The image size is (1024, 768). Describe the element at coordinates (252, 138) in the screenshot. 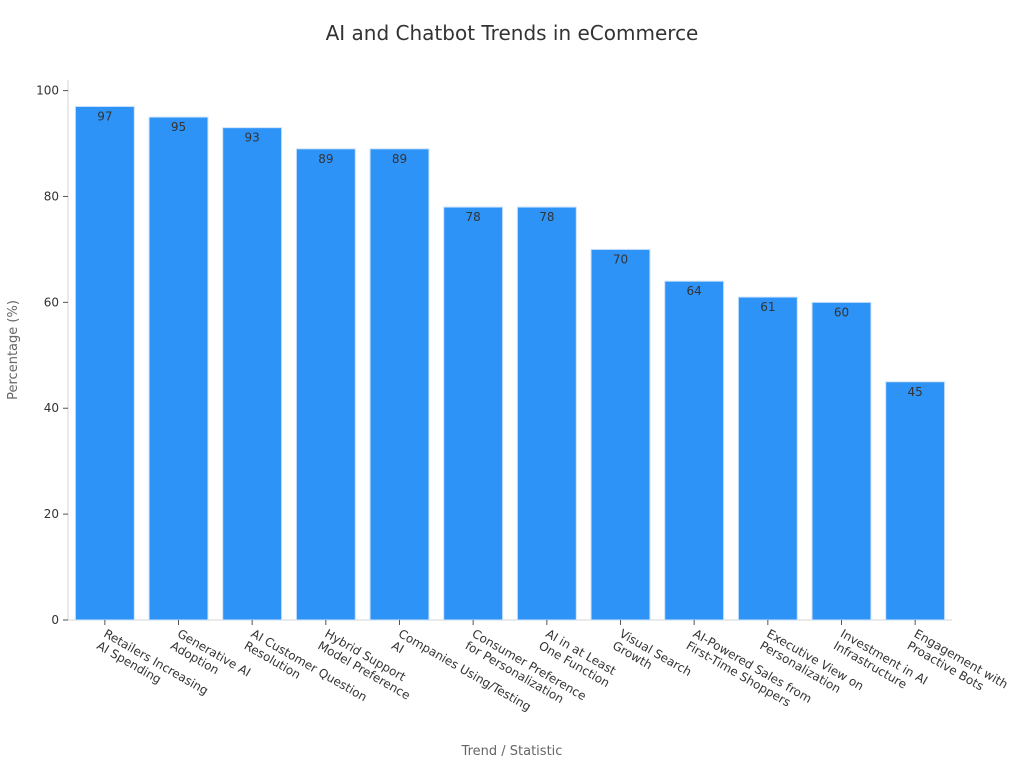

I see `value-label: 93` at that location.